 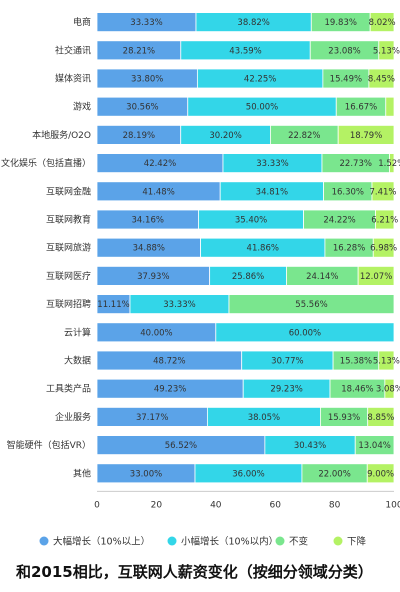 What do you see at coordinates (304, 136) in the screenshot?
I see `data-label: 22.82%` at bounding box center [304, 136].